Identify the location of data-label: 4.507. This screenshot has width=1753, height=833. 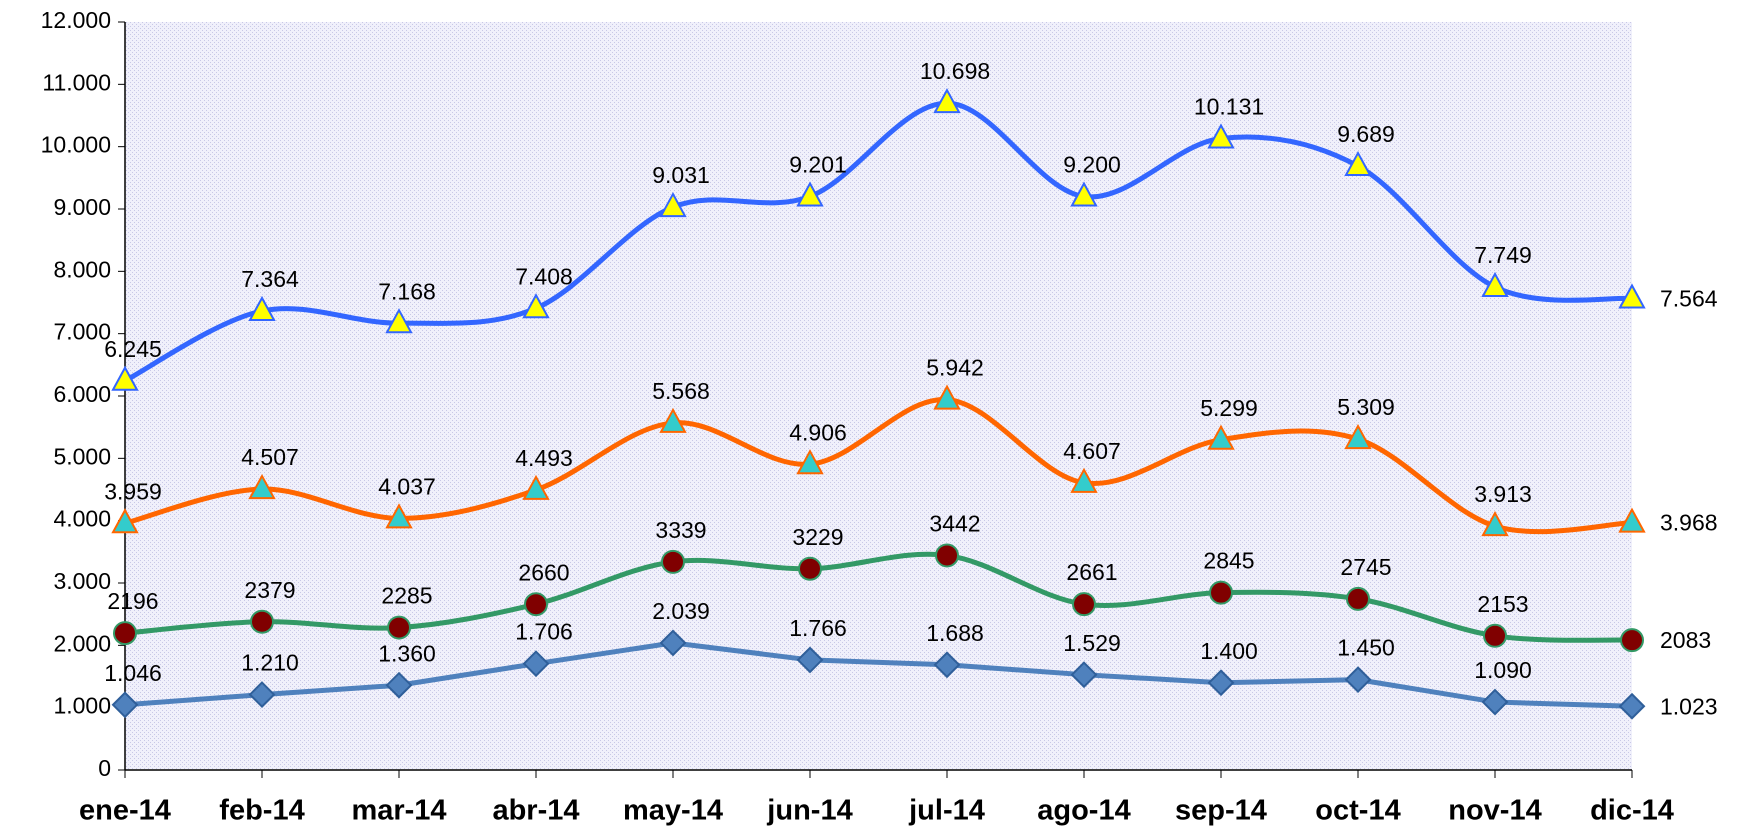
(270, 457).